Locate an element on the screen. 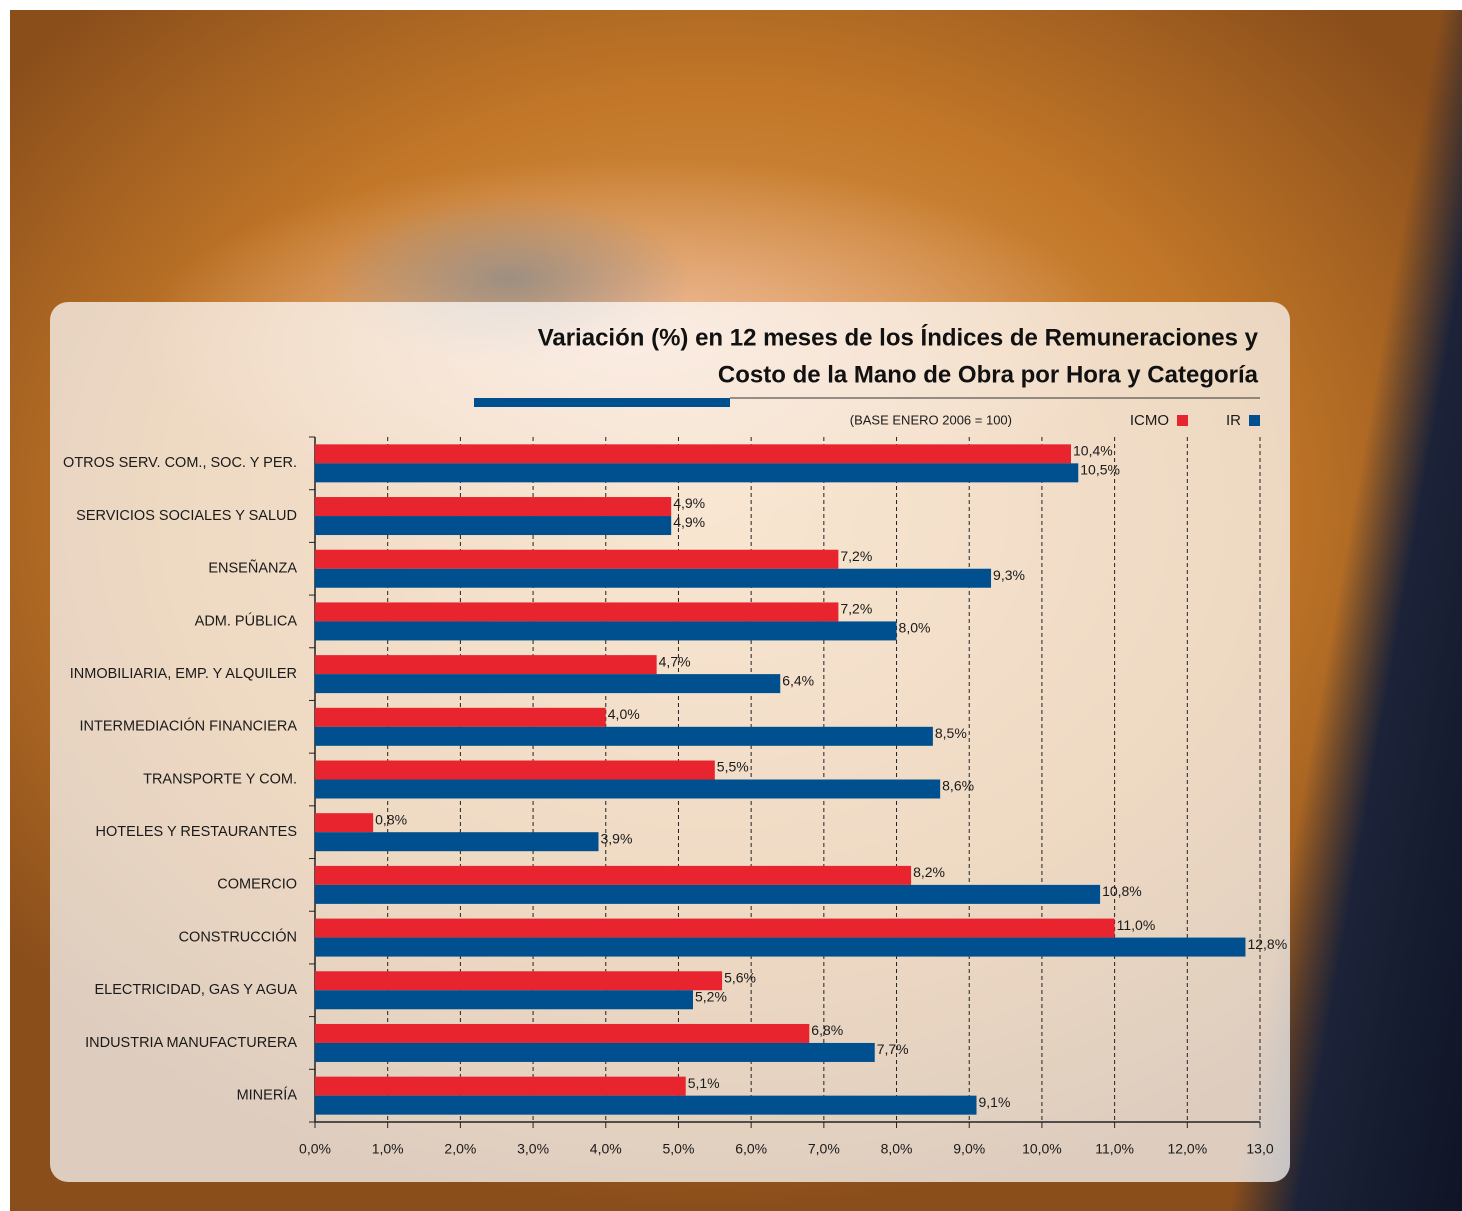 The width and height of the screenshot is (1462, 1211). value-label: 9,3% is located at coordinates (1009, 575).